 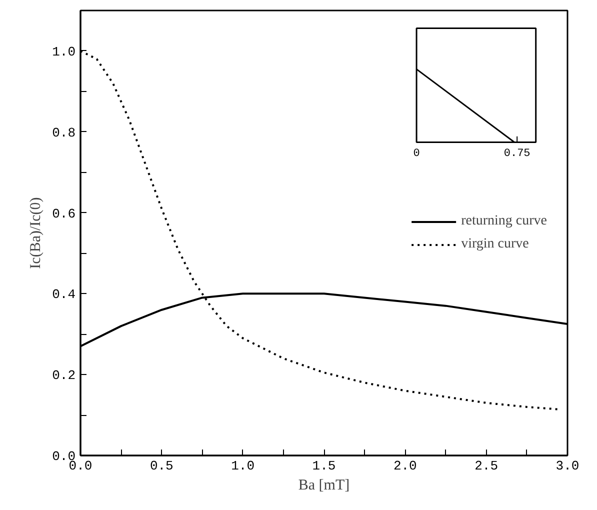 What do you see at coordinates (324, 486) in the screenshot?
I see `x-axis-title: Ba [mT]` at bounding box center [324, 486].